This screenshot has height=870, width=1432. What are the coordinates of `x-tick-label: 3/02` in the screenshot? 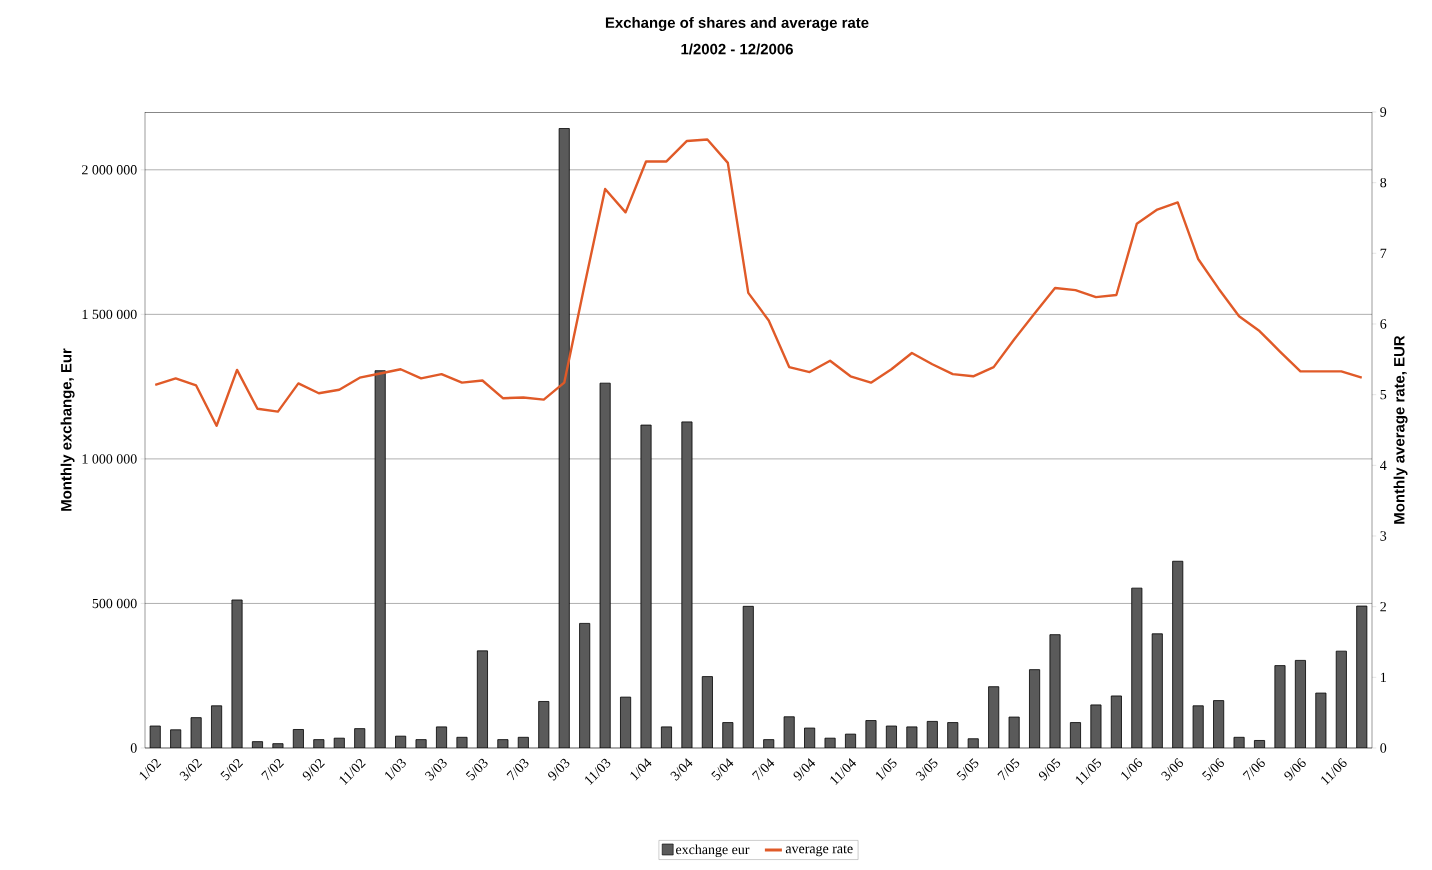 It's located at (191, 769).